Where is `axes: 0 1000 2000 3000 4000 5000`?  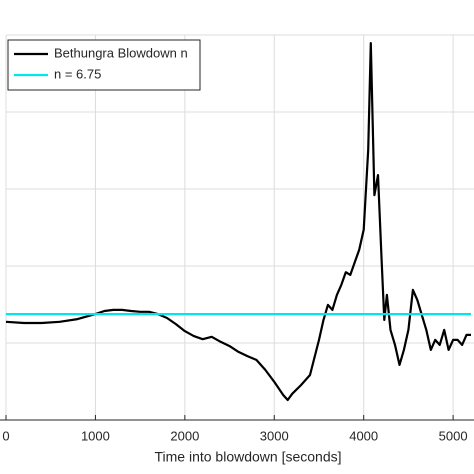 axes: 0 1000 2000 3000 4000 5000 is located at coordinates (237, 429).